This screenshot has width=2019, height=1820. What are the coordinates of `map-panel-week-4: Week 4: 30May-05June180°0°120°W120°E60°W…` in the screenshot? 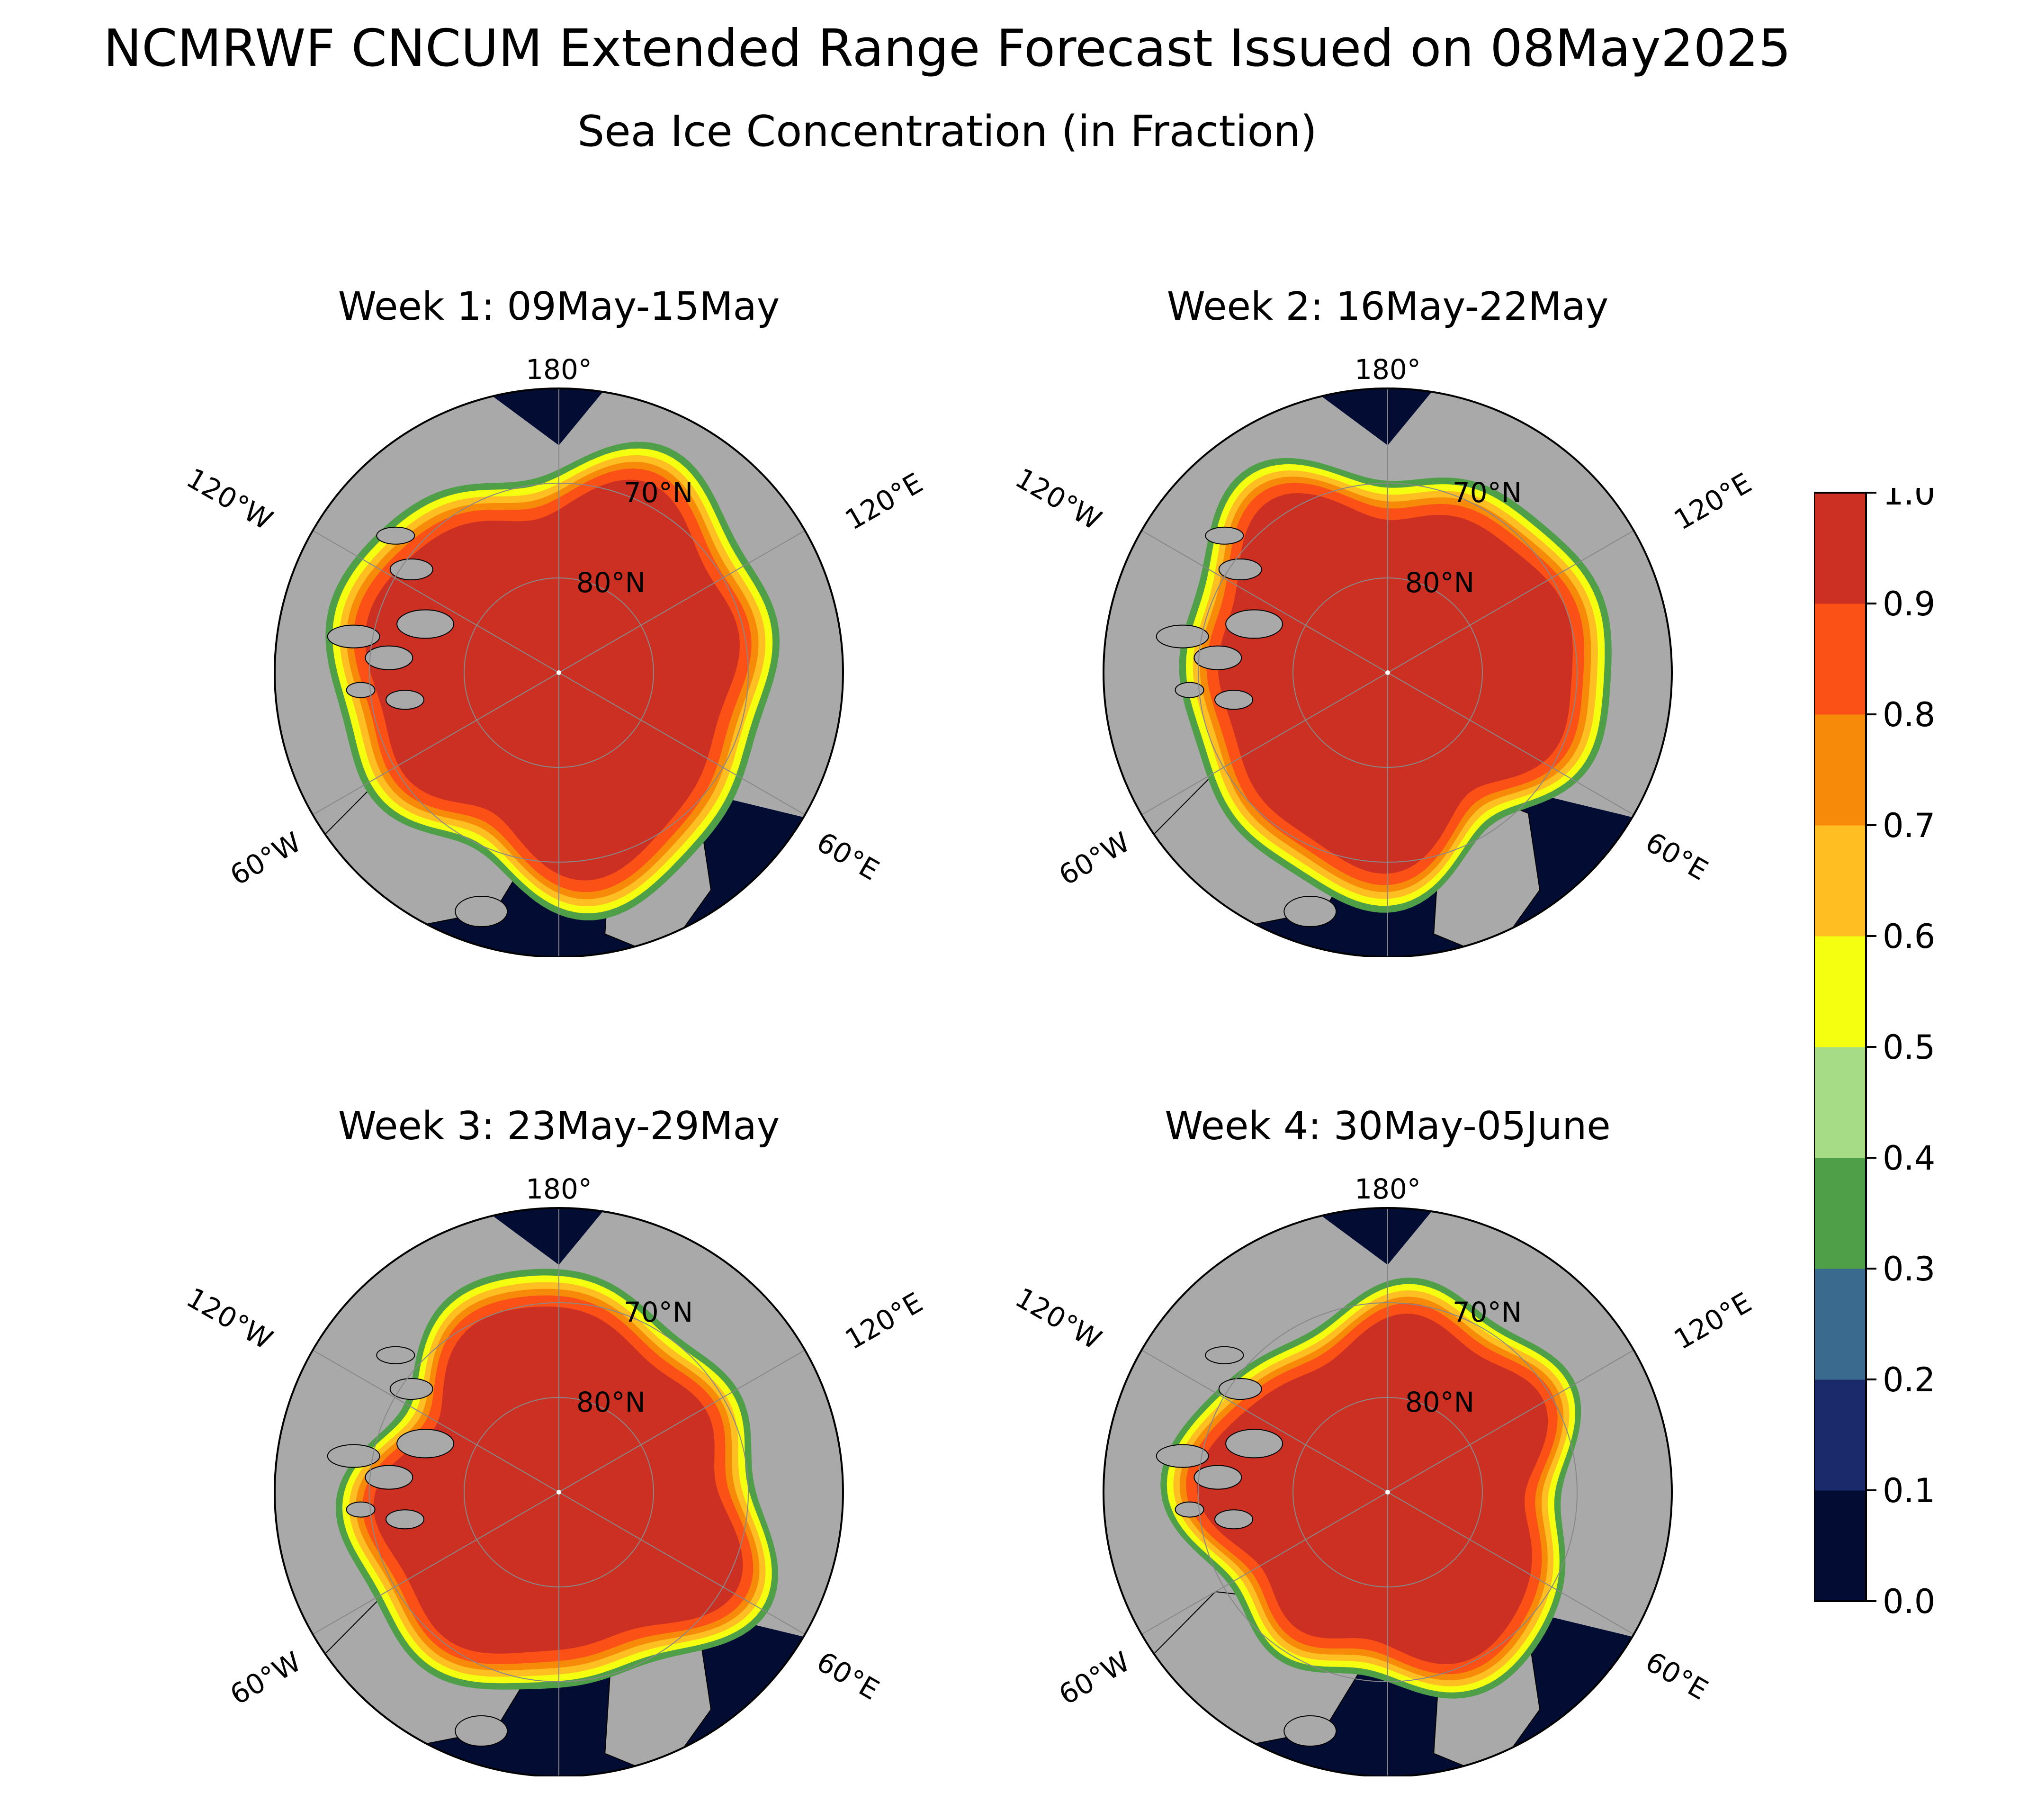 It's located at (1388, 1440).